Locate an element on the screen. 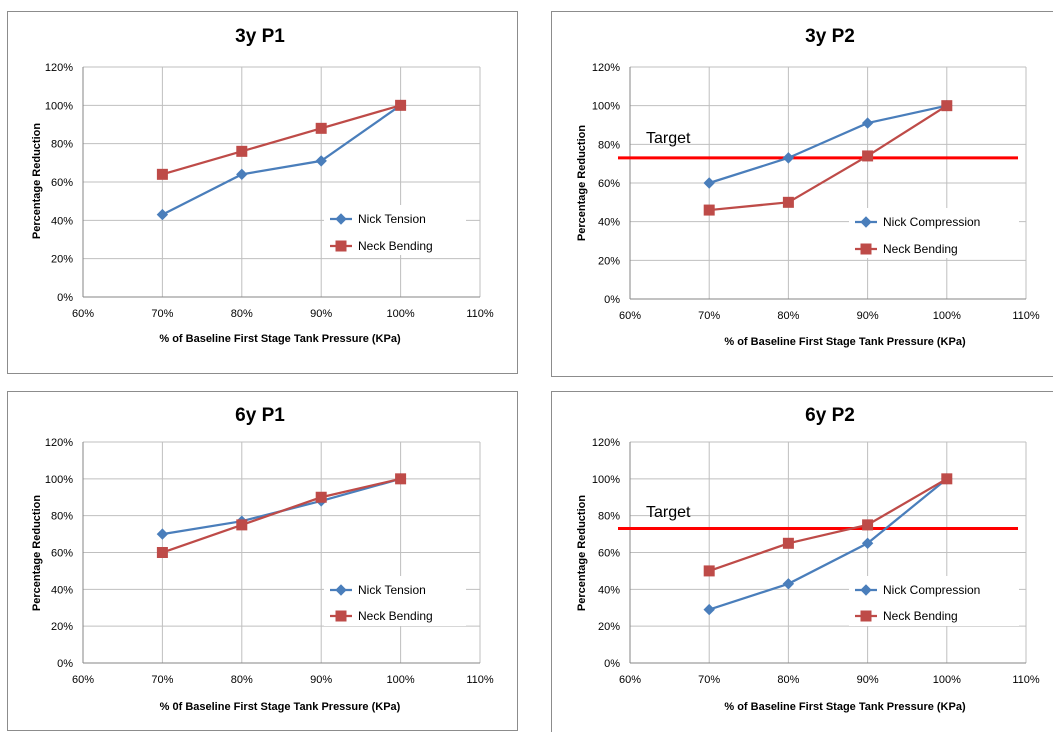 The image size is (1053, 732). chart-title: 3y P1 is located at coordinates (260, 36).